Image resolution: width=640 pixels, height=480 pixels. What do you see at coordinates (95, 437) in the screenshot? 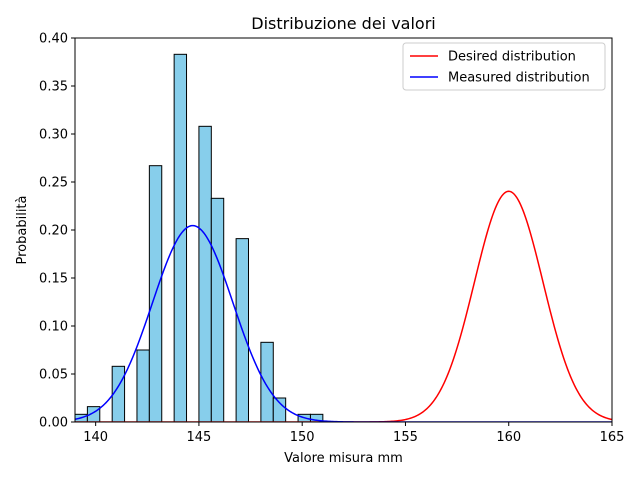
I see `x-tick-label-0: 140` at bounding box center [95, 437].